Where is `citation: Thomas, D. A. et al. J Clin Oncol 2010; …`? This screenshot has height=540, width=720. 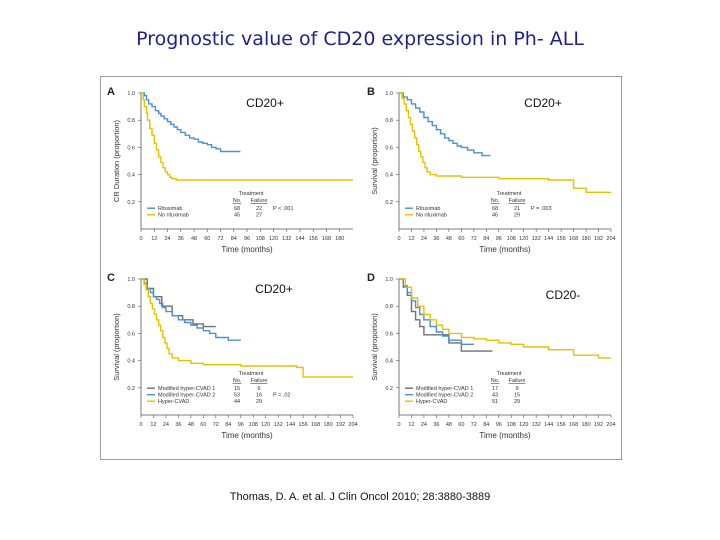 citation: Thomas, D. A. et al. J Clin Oncol 2010; … is located at coordinates (360, 497).